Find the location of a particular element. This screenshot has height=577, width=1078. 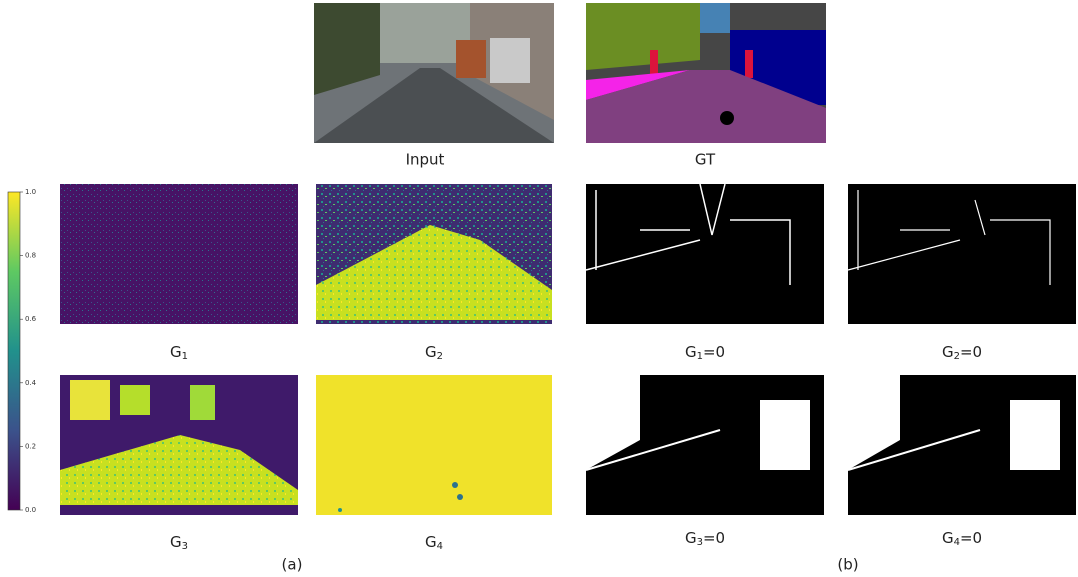

colorbar-tick-label: 0.0 is located at coordinates (30, 510).